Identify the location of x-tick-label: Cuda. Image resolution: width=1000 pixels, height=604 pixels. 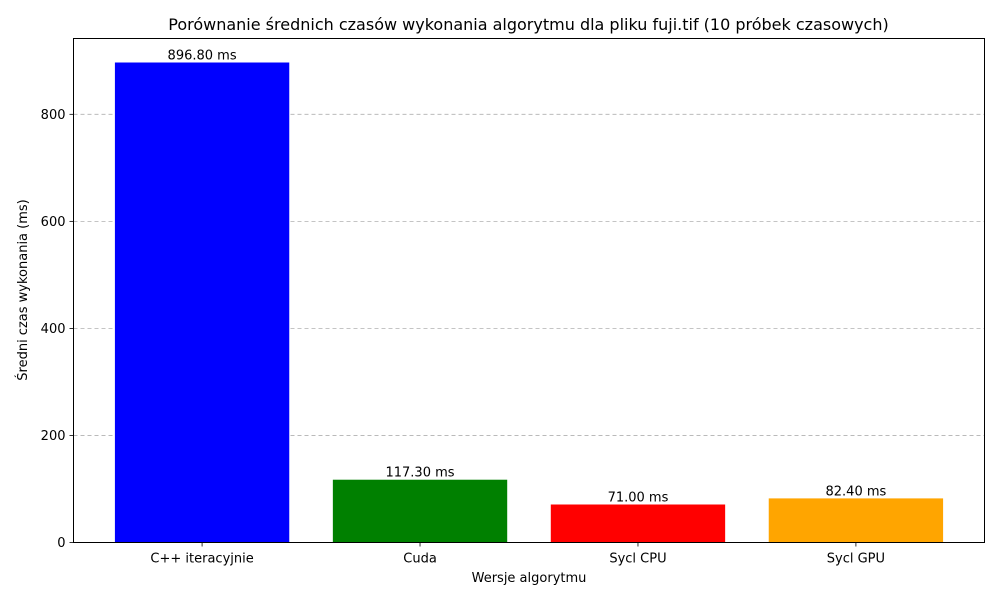
(420, 559).